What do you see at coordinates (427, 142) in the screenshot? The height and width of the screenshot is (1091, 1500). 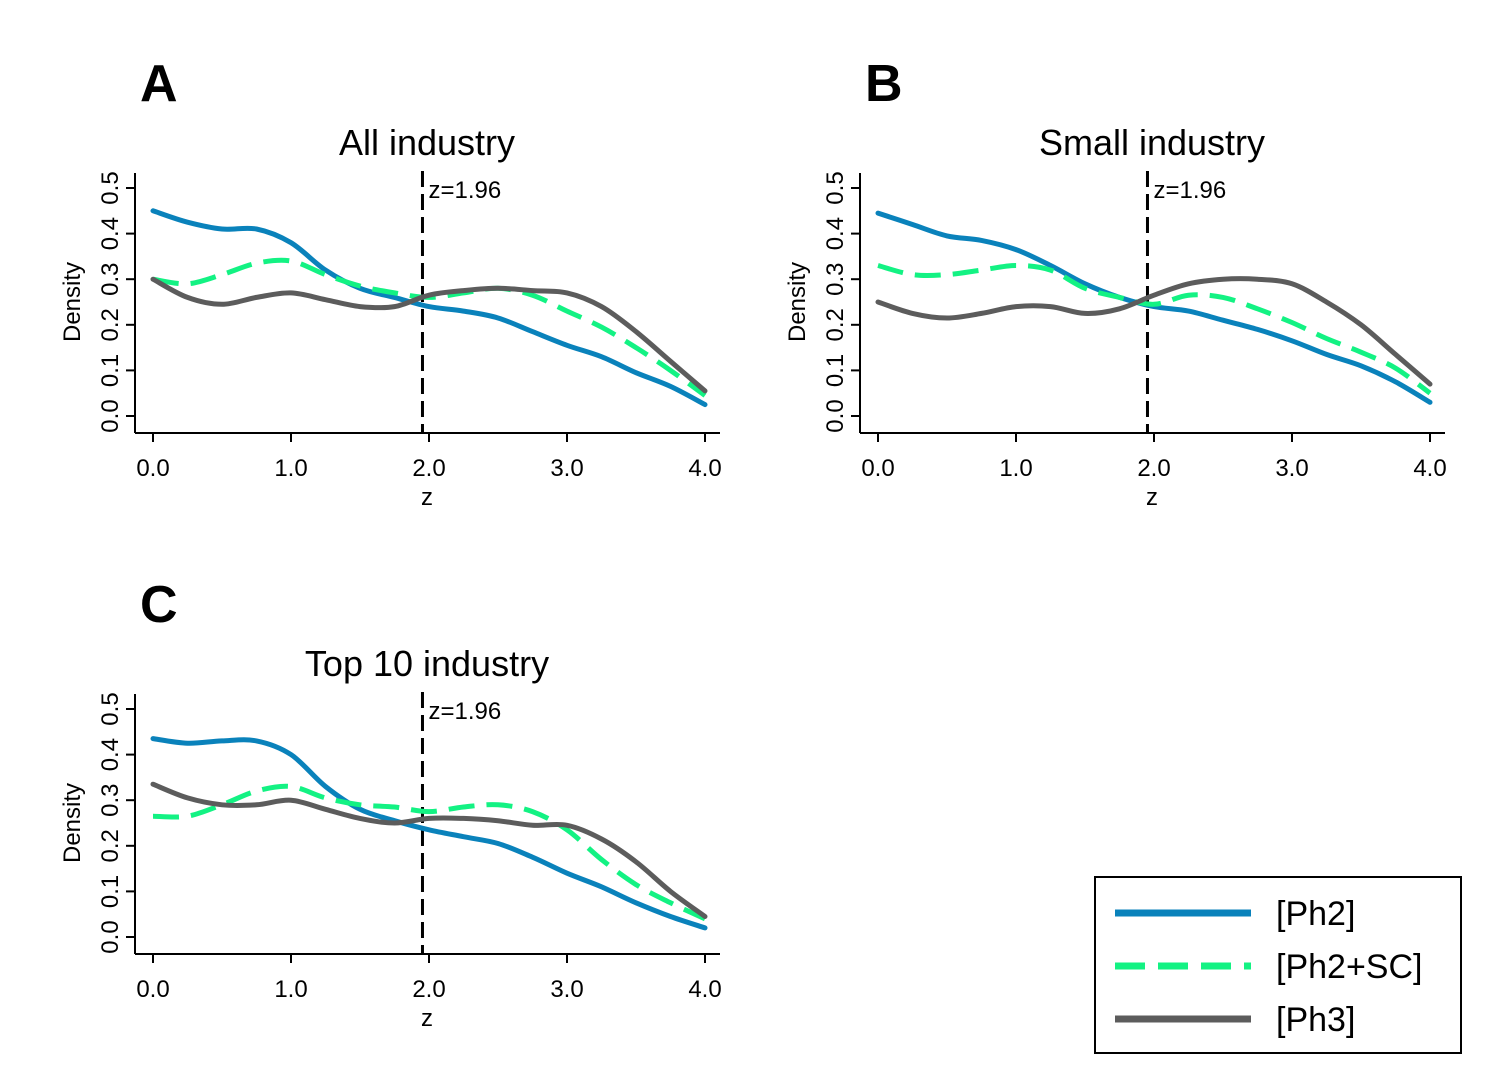 I see `chart-title: All industry` at bounding box center [427, 142].